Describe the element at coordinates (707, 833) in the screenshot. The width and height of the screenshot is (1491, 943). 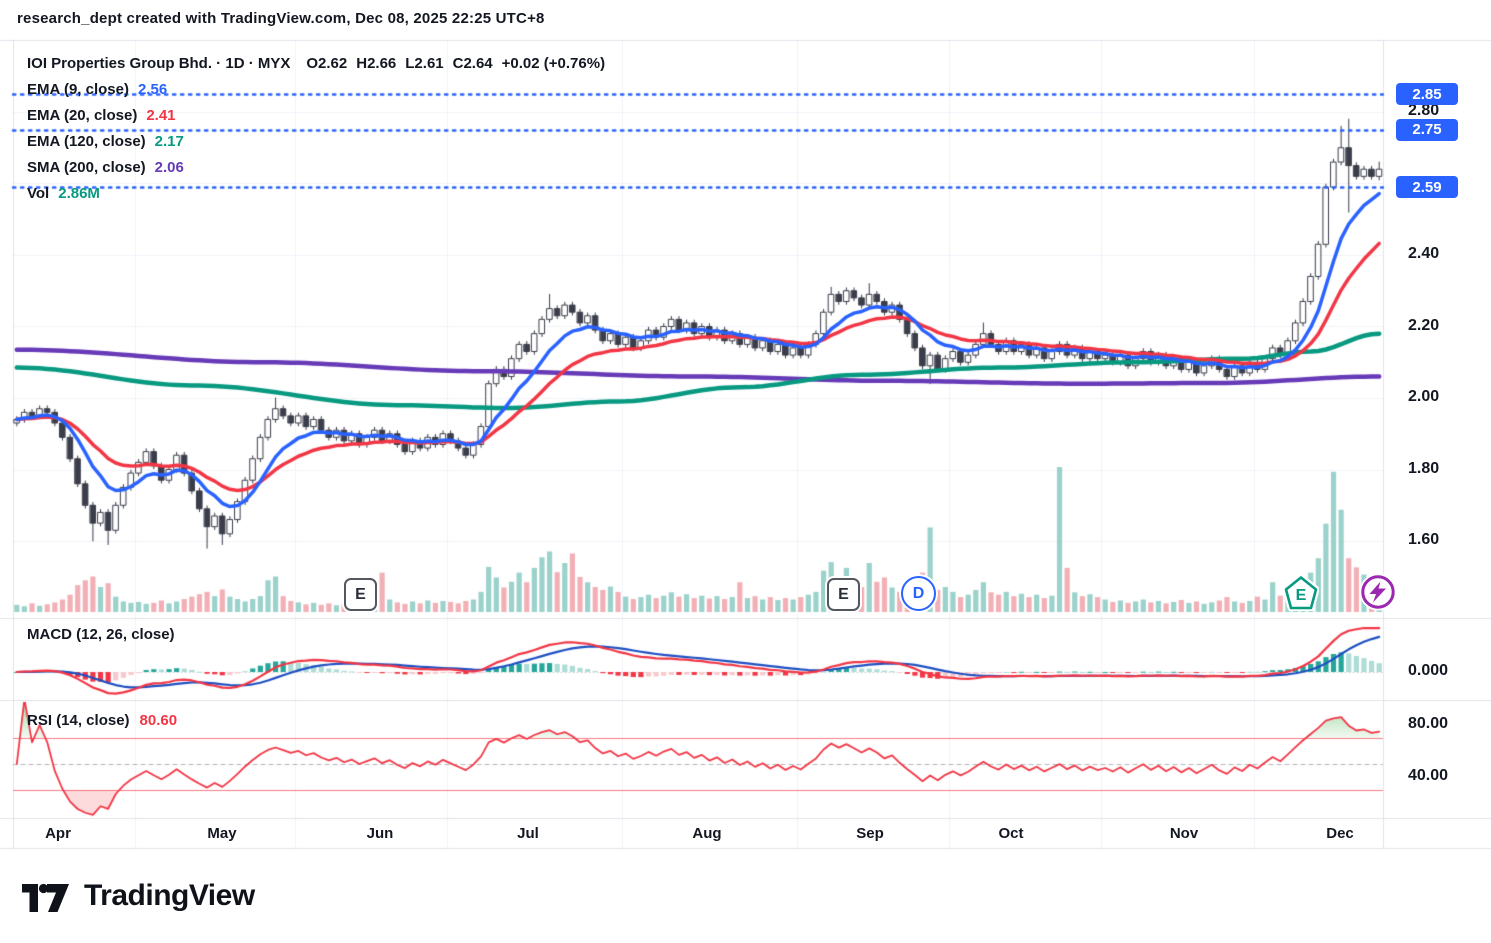
I see `month-label-aug: Aug` at that location.